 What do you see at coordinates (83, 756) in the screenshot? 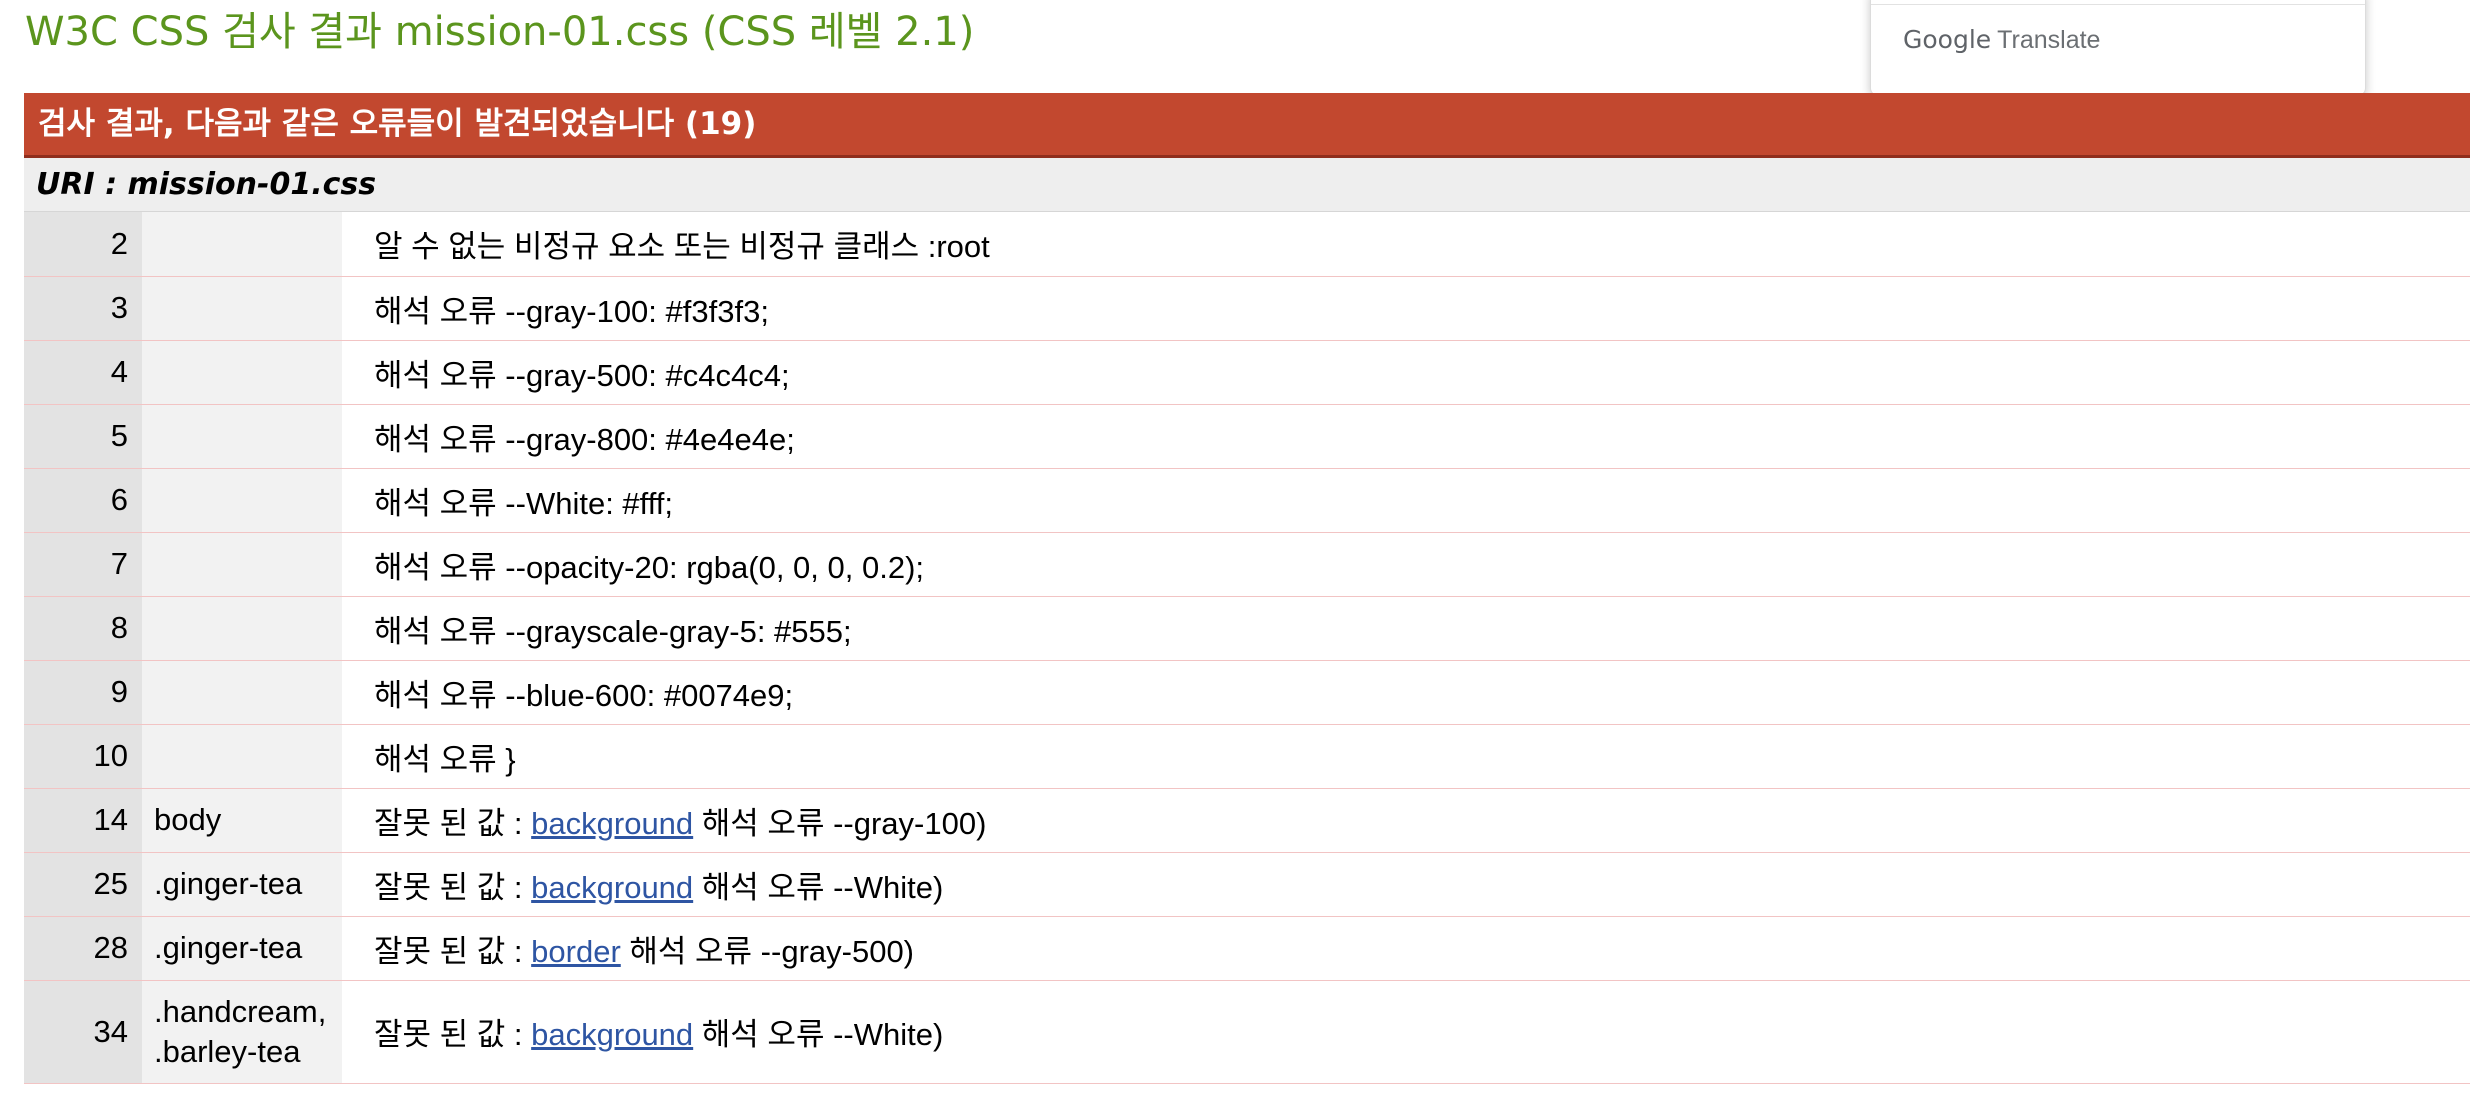
I see `line-number: 10` at bounding box center [83, 756].